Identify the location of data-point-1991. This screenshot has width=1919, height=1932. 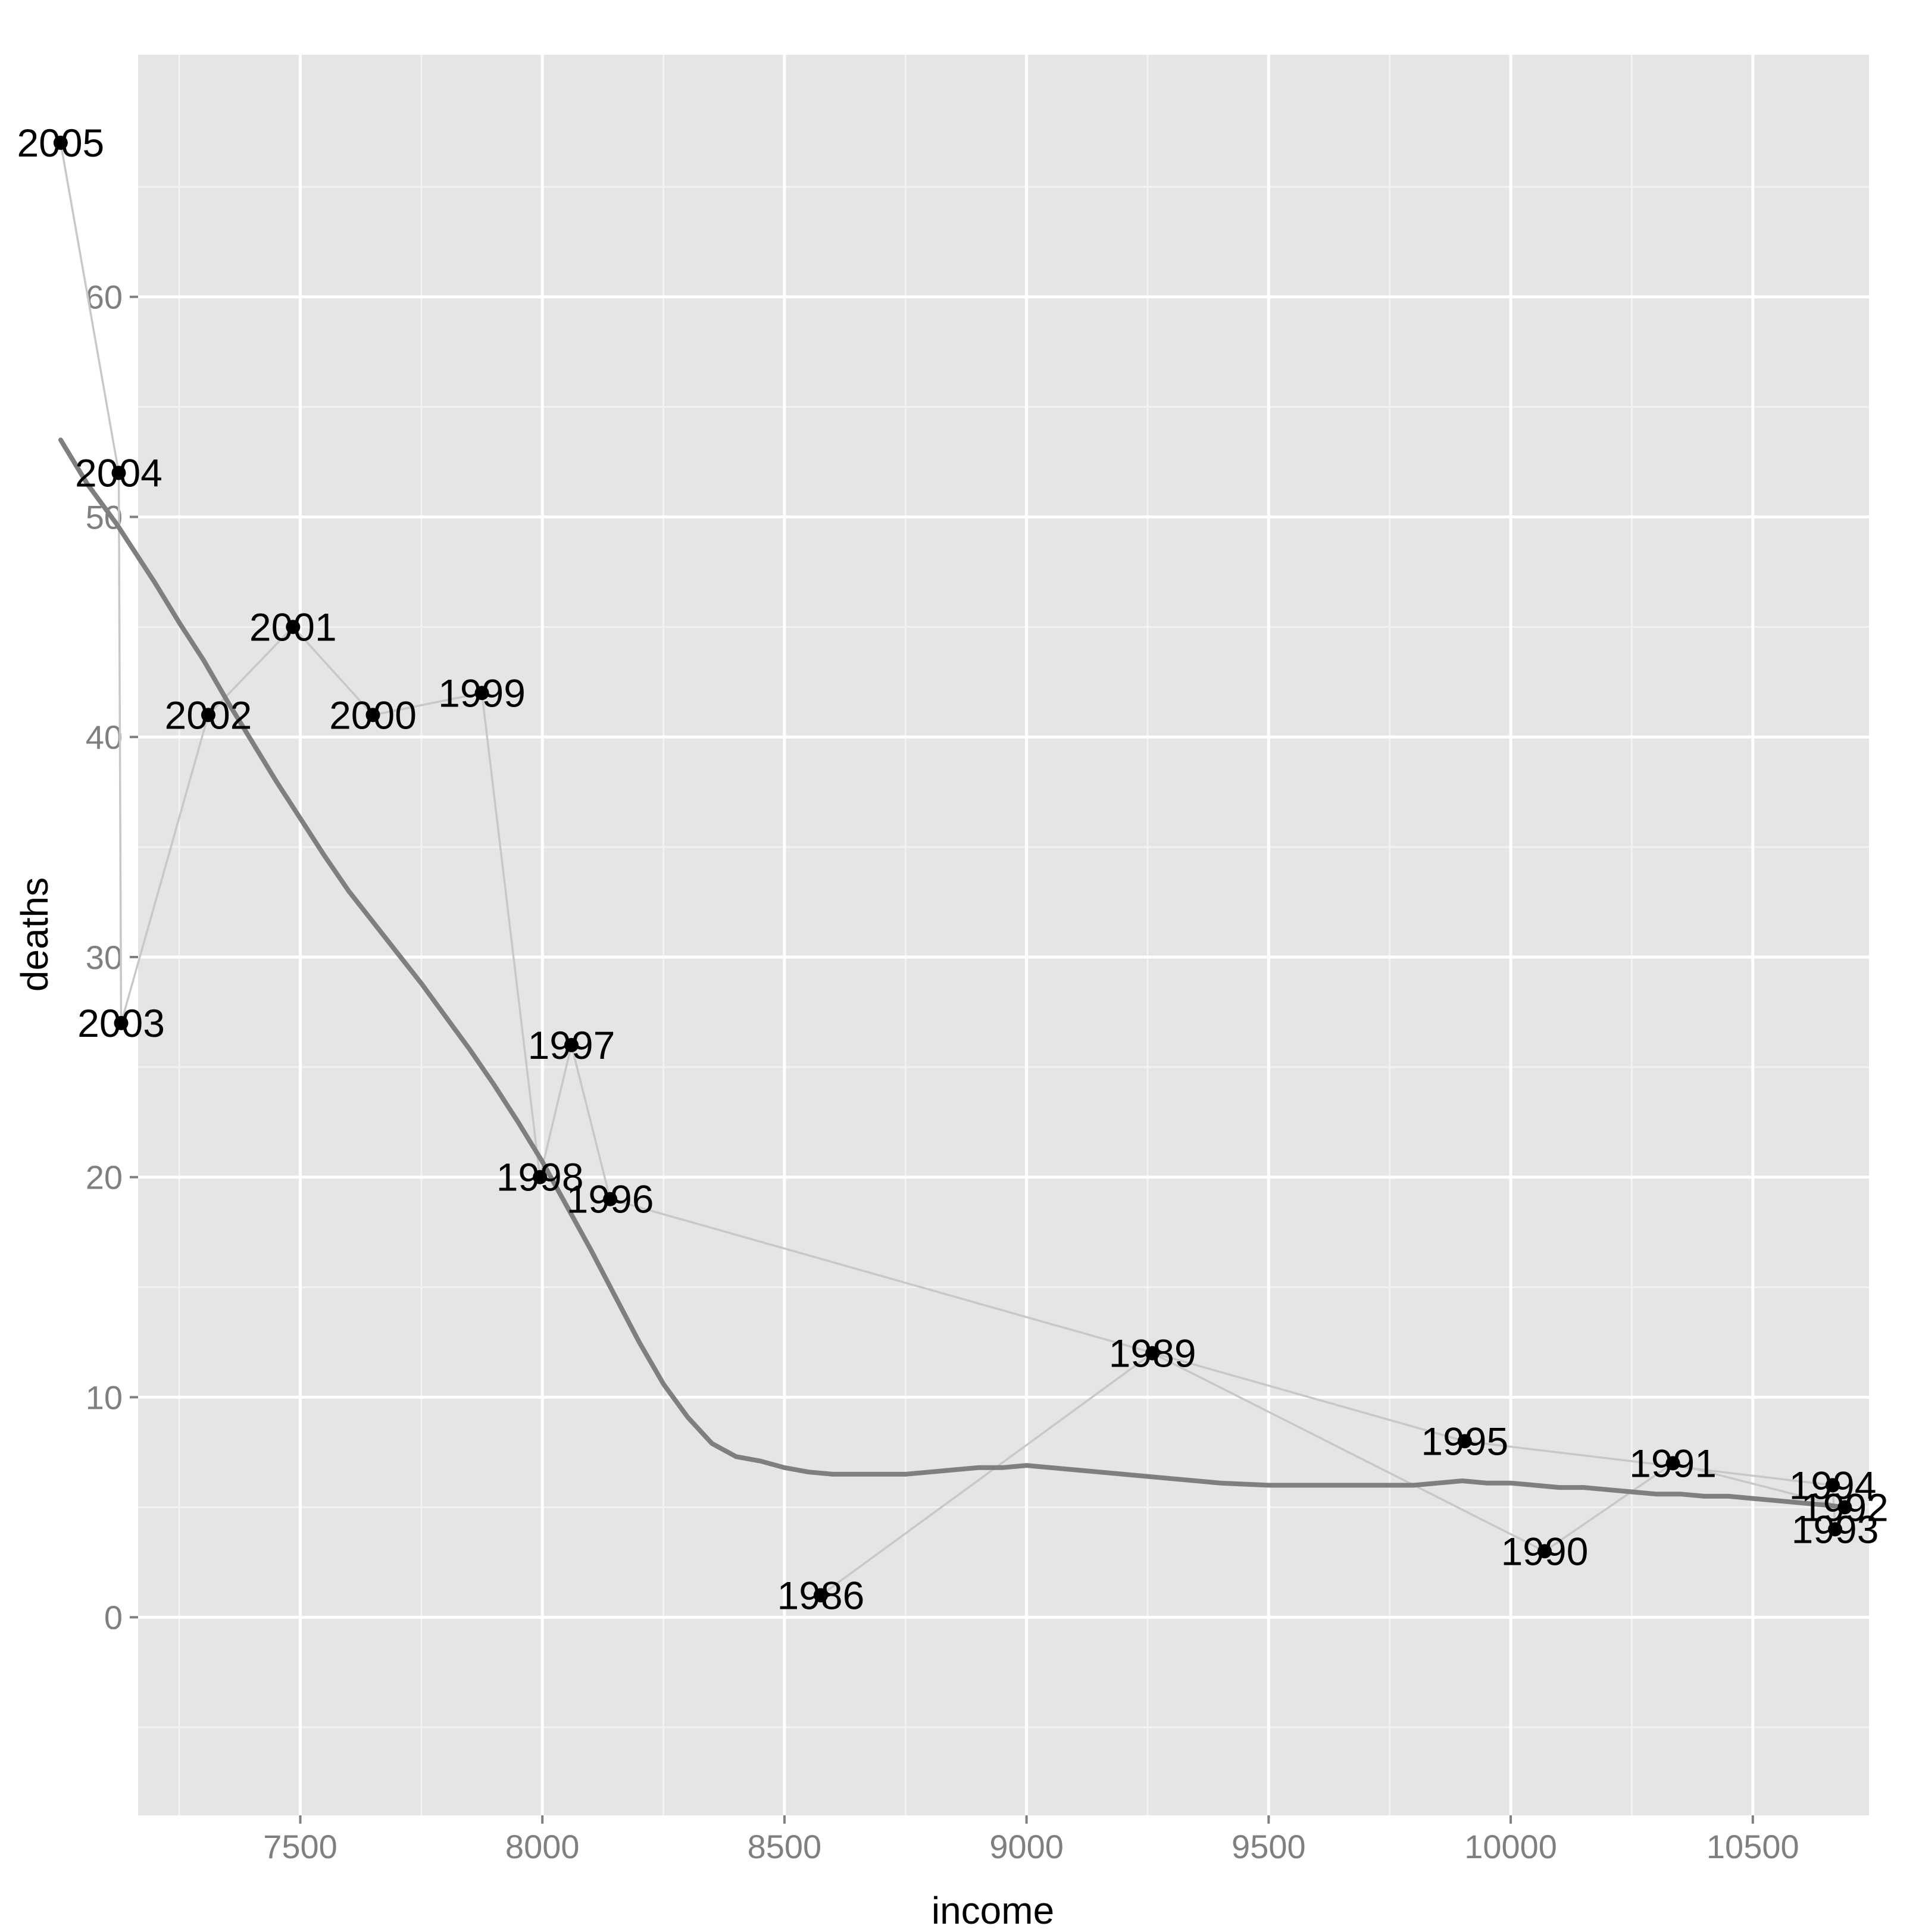
(1673, 1463).